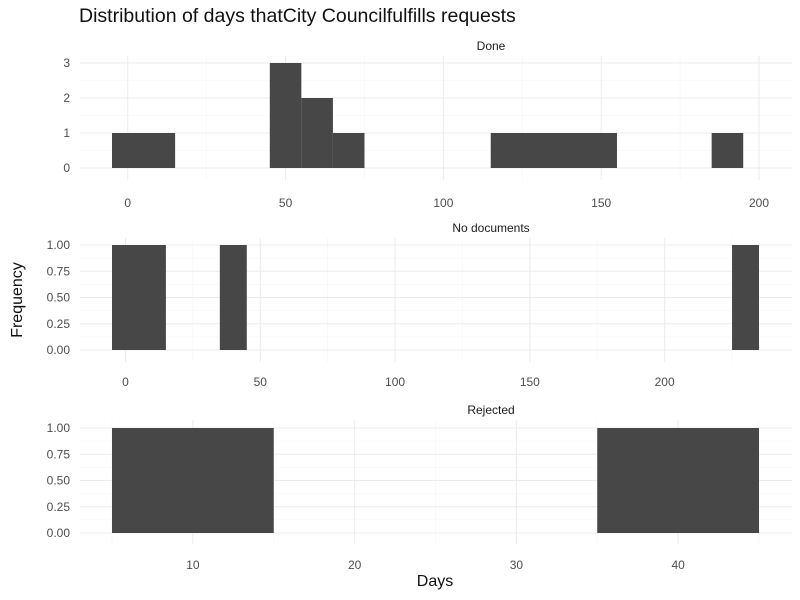 The width and height of the screenshot is (800, 600). What do you see at coordinates (66, 98) in the screenshot?
I see `y-tick-label: 2` at bounding box center [66, 98].